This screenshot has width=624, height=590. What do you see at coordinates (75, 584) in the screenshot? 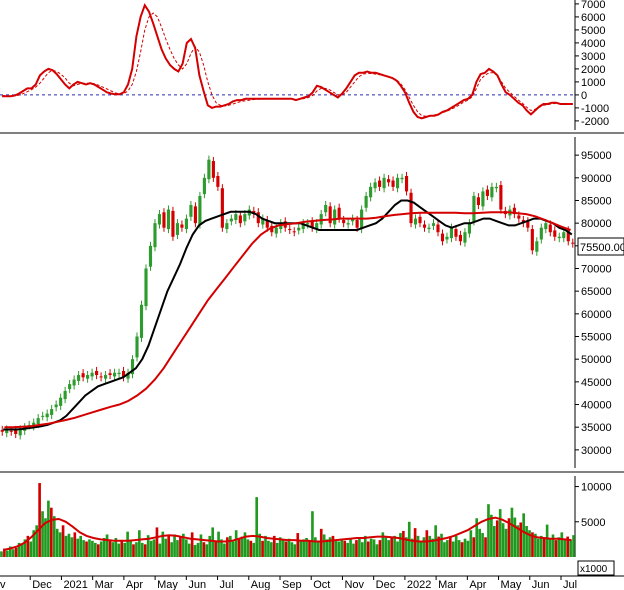
I see `x-tick-label: 2021` at bounding box center [75, 584].